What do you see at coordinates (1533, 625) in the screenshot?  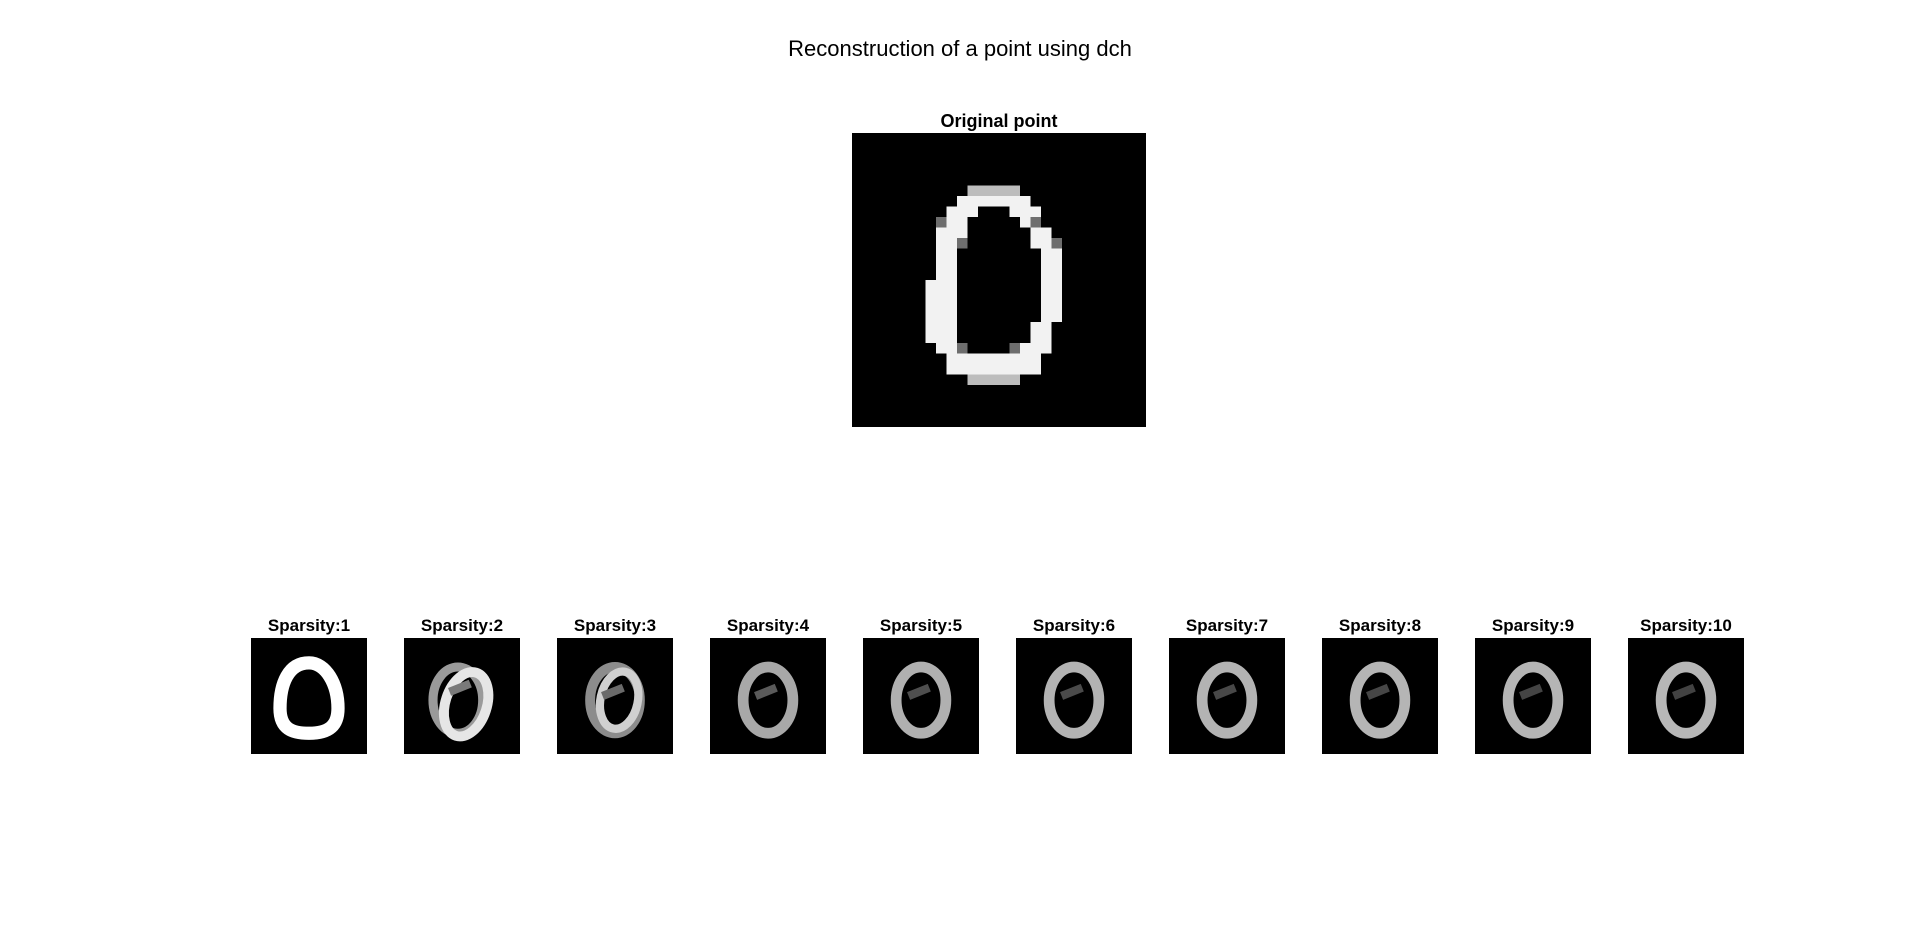 I see `reconstruction-title: Sparsity:9` at bounding box center [1533, 625].